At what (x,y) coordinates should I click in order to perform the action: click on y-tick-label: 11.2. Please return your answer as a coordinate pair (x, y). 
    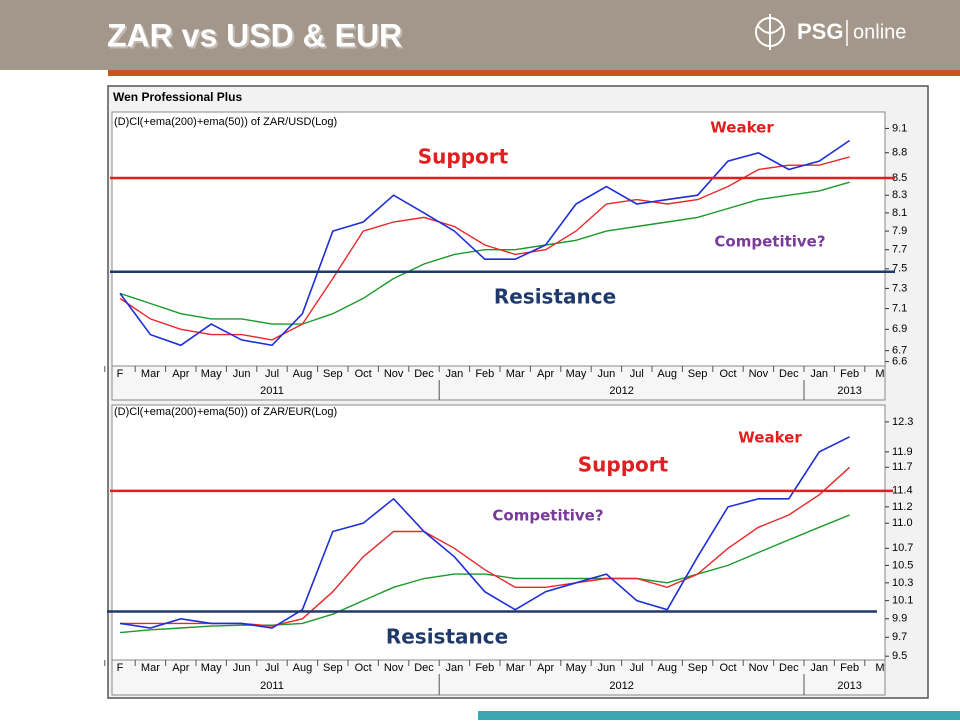
    Looking at the image, I should click on (902, 507).